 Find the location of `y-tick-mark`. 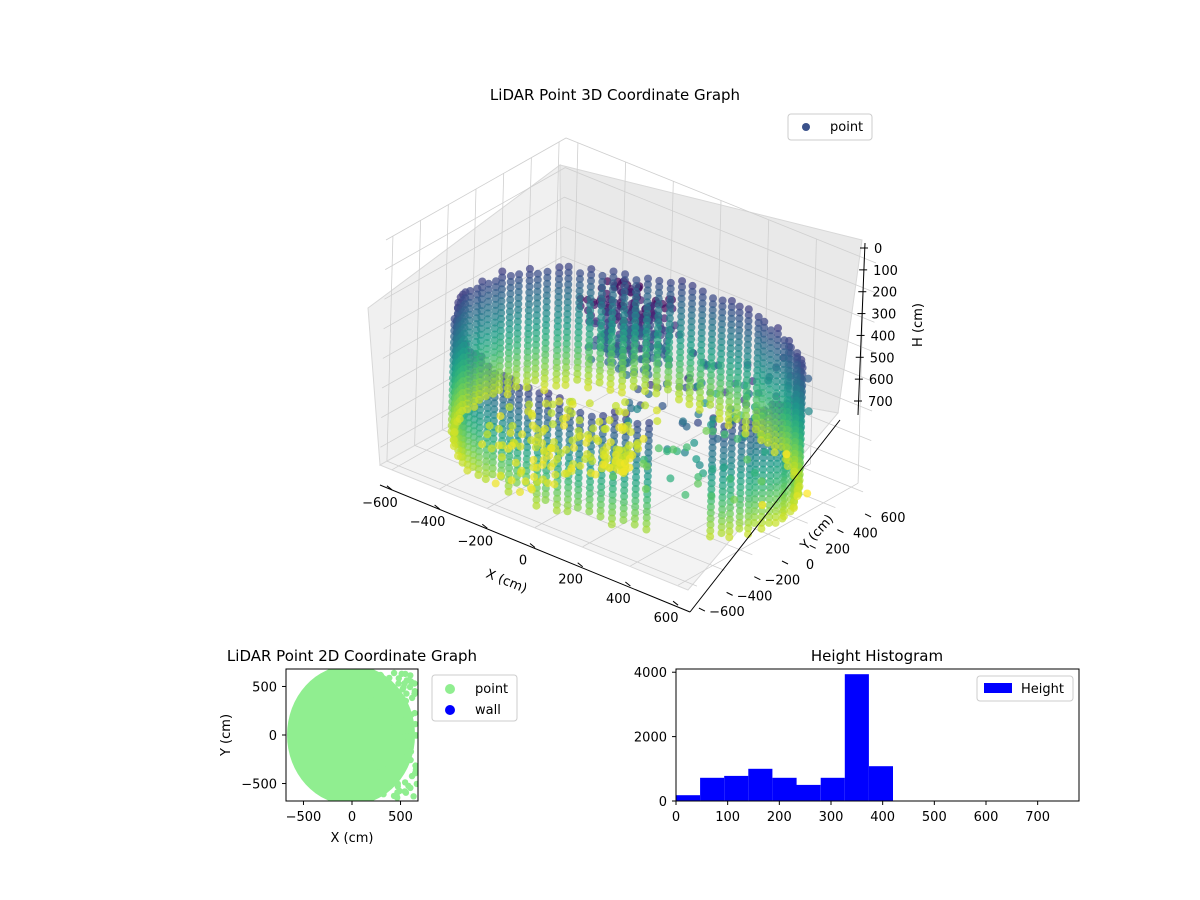

y-tick-mark is located at coordinates (812, 546).